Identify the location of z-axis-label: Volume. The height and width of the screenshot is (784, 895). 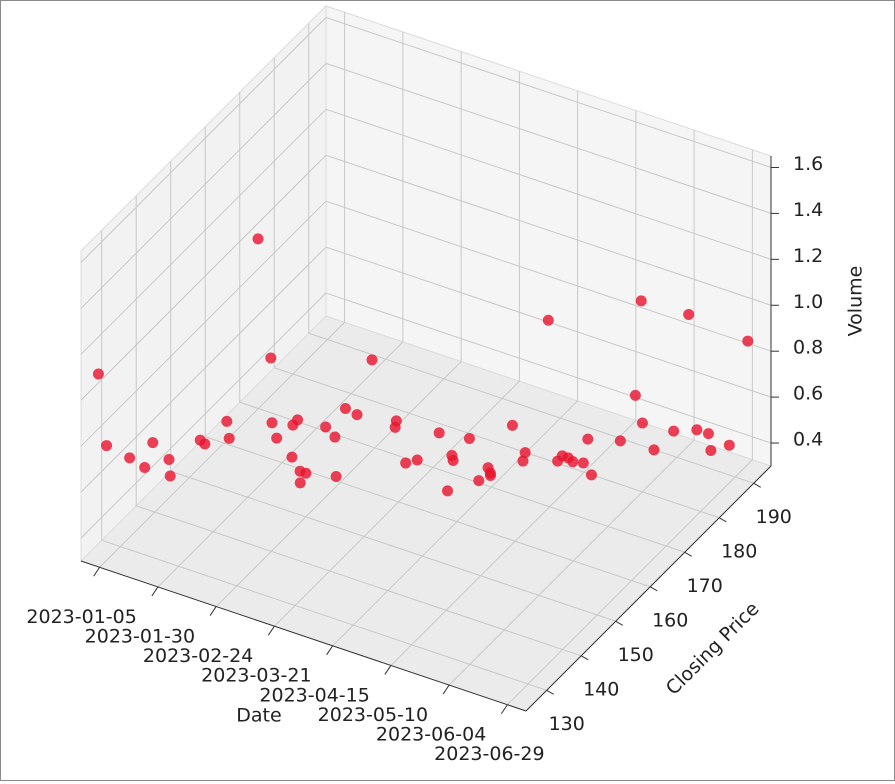
(856, 301).